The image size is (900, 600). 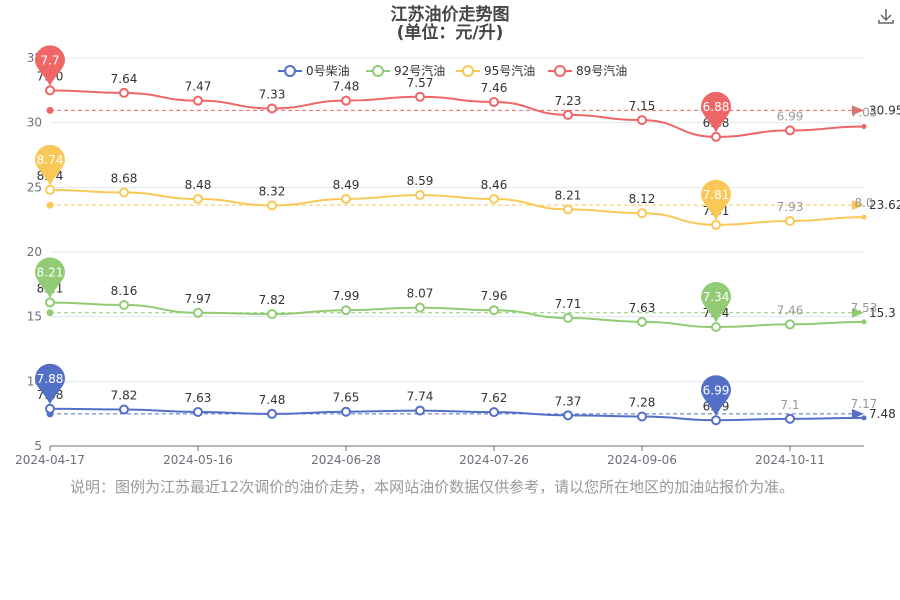 What do you see at coordinates (420, 181) in the screenshot?
I see `data-label: 8.59` at bounding box center [420, 181].